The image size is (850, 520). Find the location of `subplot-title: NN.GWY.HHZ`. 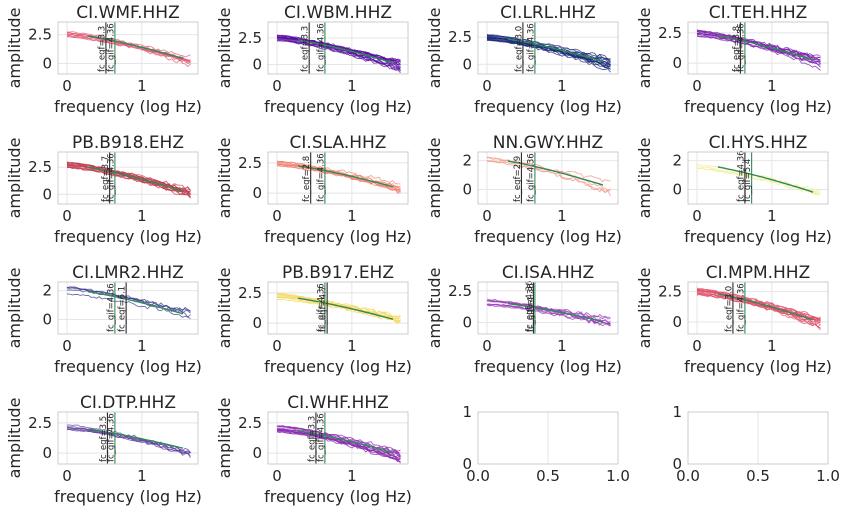

subplot-title: NN.GWY.HHZ is located at coordinates (548, 143).